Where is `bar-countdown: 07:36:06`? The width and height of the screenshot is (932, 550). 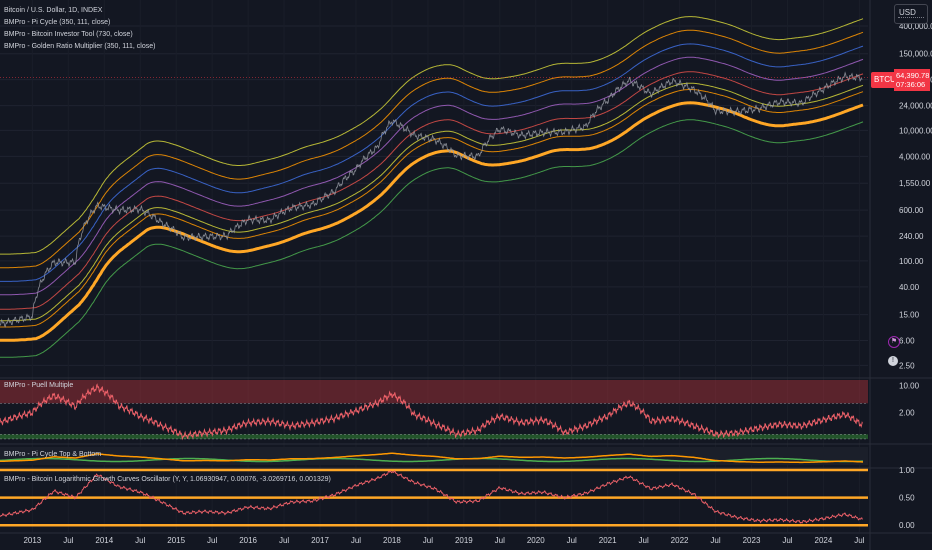 bar-countdown: 07:36:06 is located at coordinates (911, 84).